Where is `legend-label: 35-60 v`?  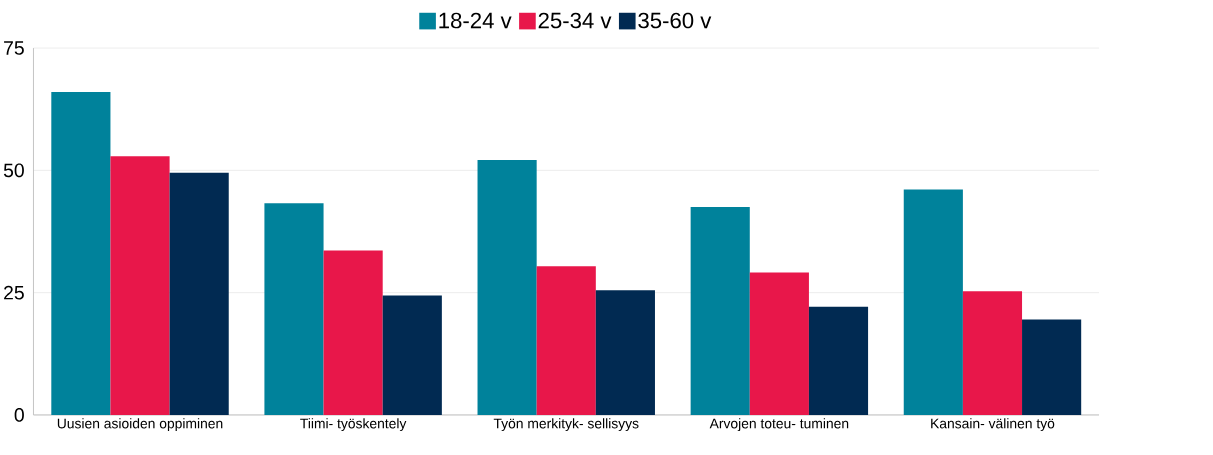
legend-label: 35-60 v is located at coordinates (675, 20).